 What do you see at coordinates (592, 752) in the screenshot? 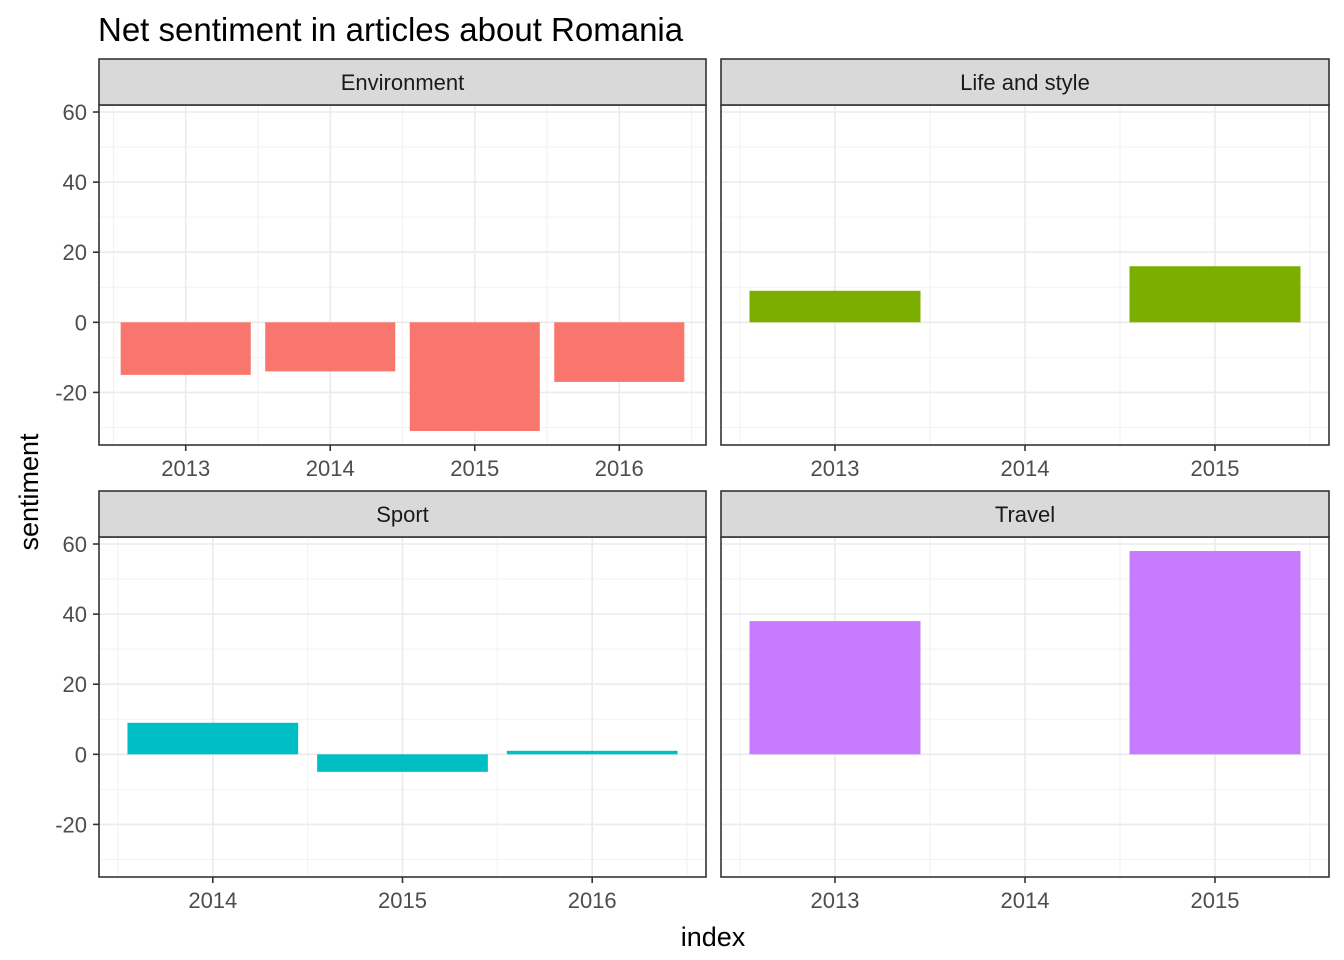
I see `bar-sport-2016` at bounding box center [592, 752].